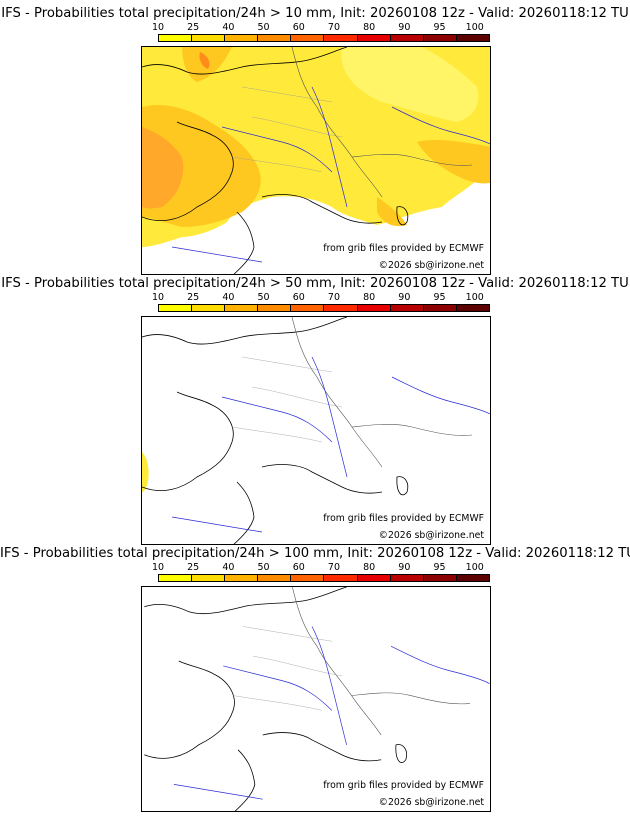  I want to click on prob-area-light, so click(410, 84).